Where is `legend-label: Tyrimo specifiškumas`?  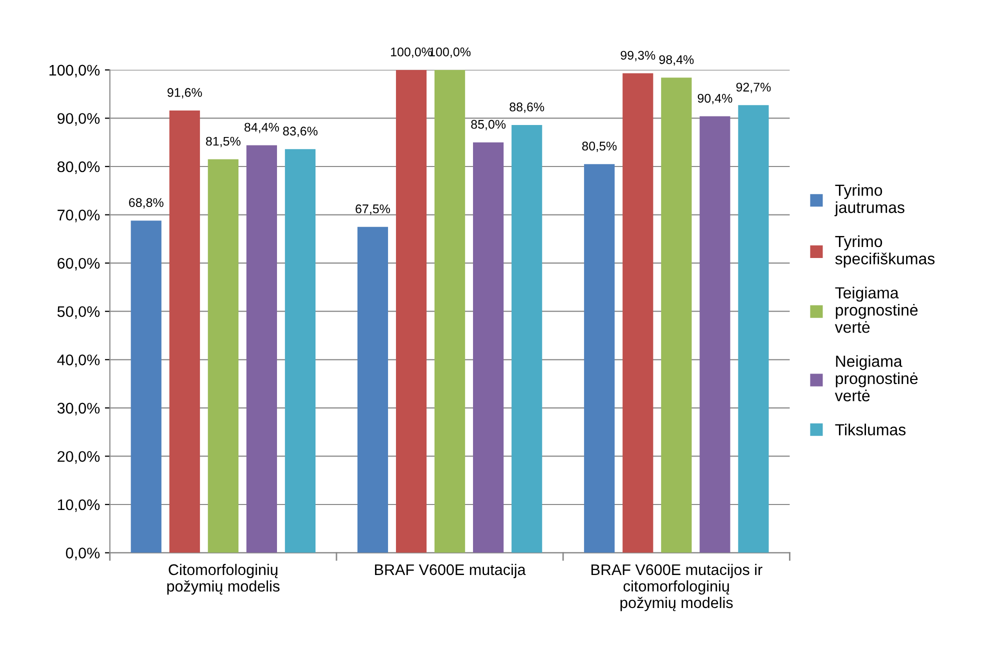
legend-label: Tyrimo specifiškumas is located at coordinates (885, 251).